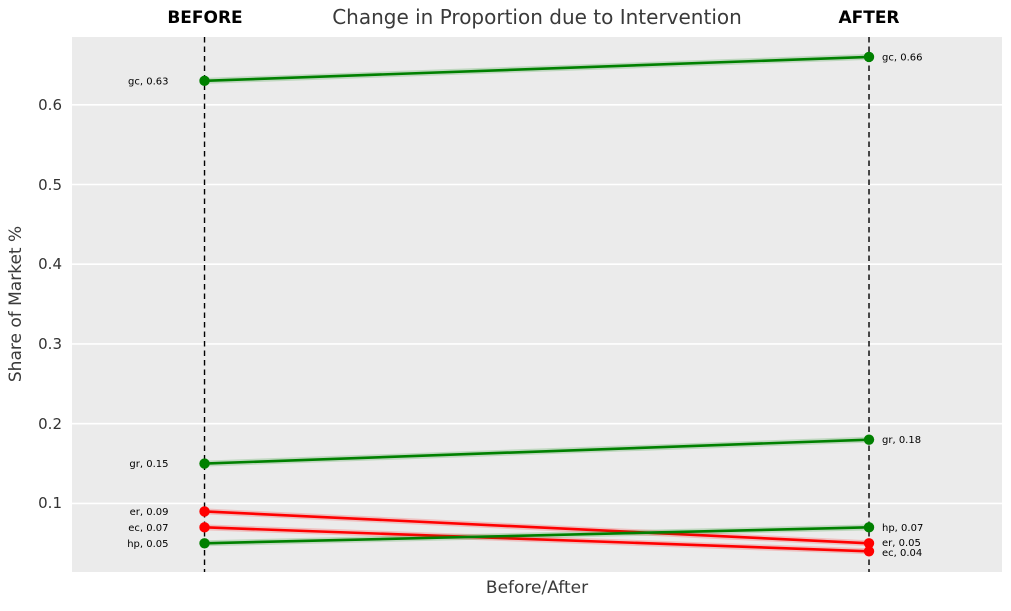 Image resolution: width=1011 pixels, height=611 pixels. I want to click on point-hp-before, so click(204, 543).